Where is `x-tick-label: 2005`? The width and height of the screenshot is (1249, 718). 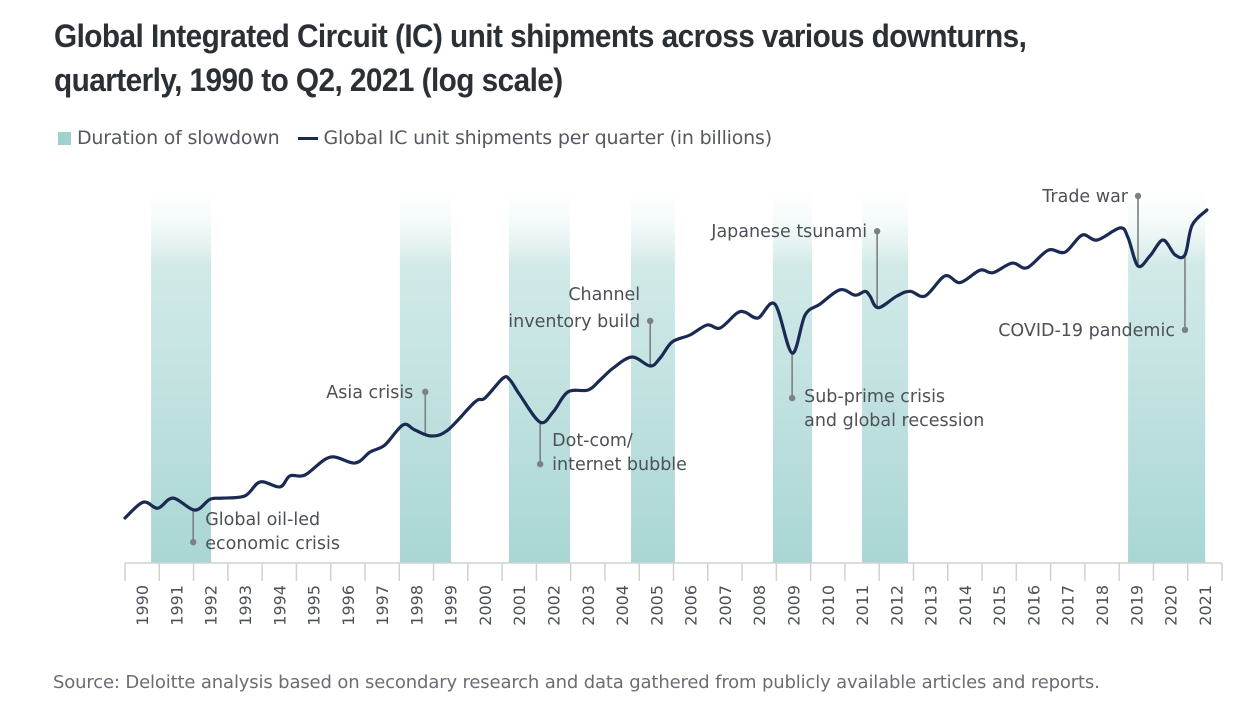
x-tick-label: 2005 is located at coordinates (656, 605).